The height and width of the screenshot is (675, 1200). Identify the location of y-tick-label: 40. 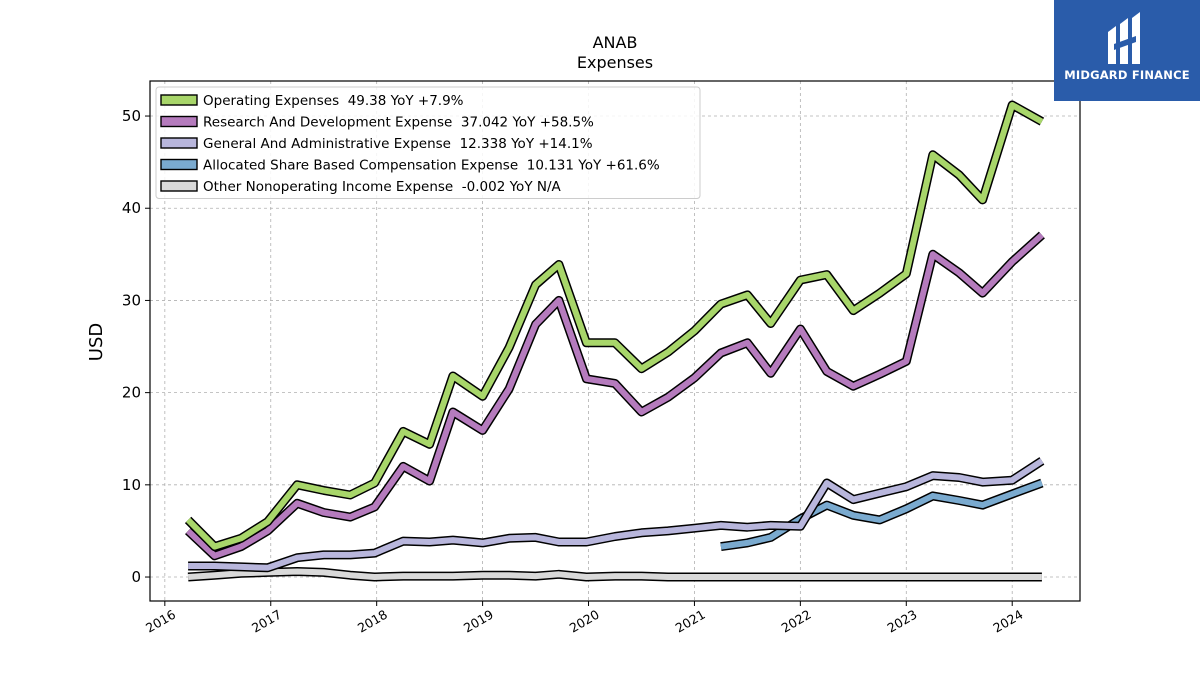
(131, 208).